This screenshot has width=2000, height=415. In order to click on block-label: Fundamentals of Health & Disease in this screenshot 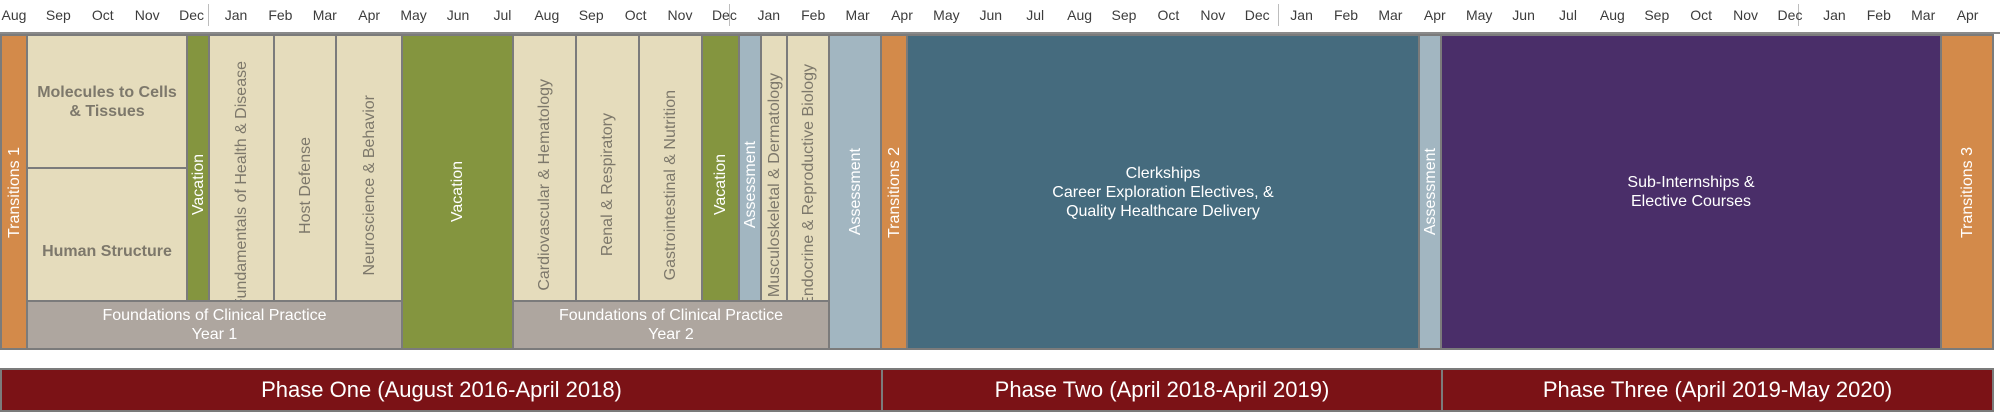, I will do `click(241, 185)`.